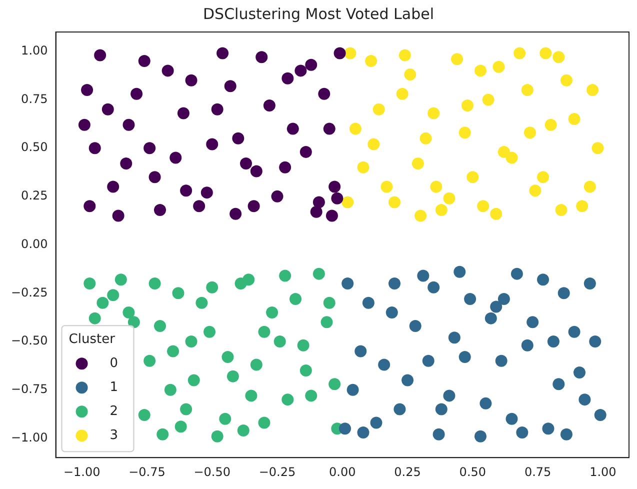  I want to click on legend-label: 3, so click(114, 435).